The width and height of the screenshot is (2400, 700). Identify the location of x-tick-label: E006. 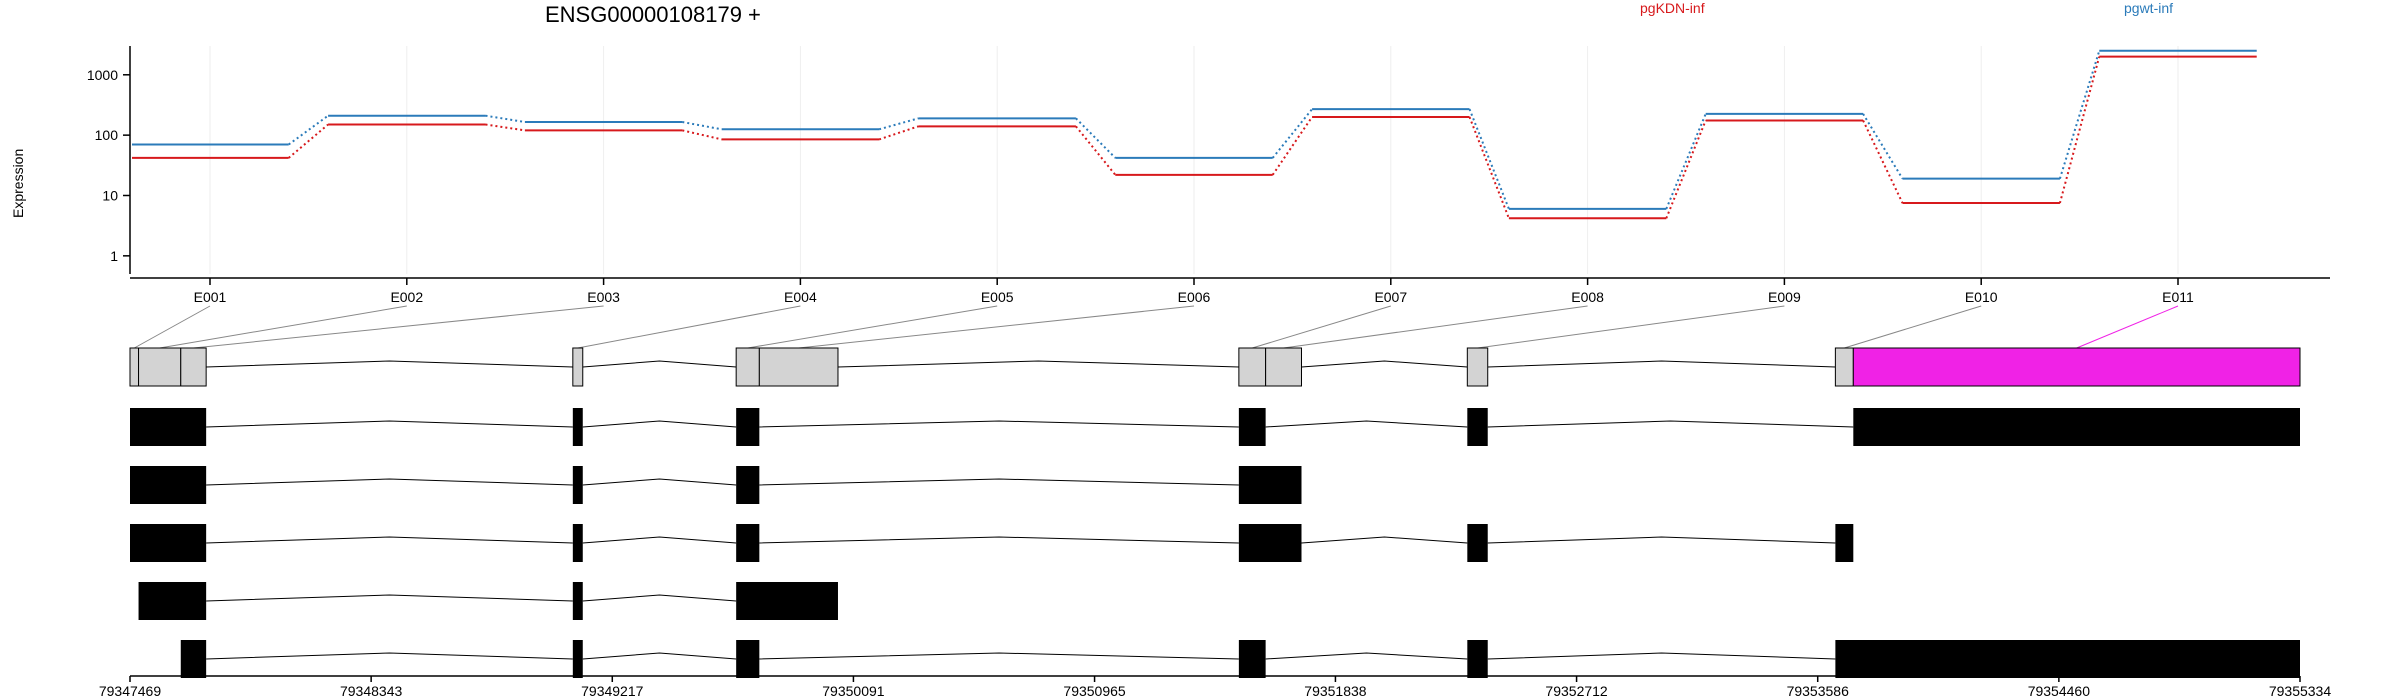
(1194, 297).